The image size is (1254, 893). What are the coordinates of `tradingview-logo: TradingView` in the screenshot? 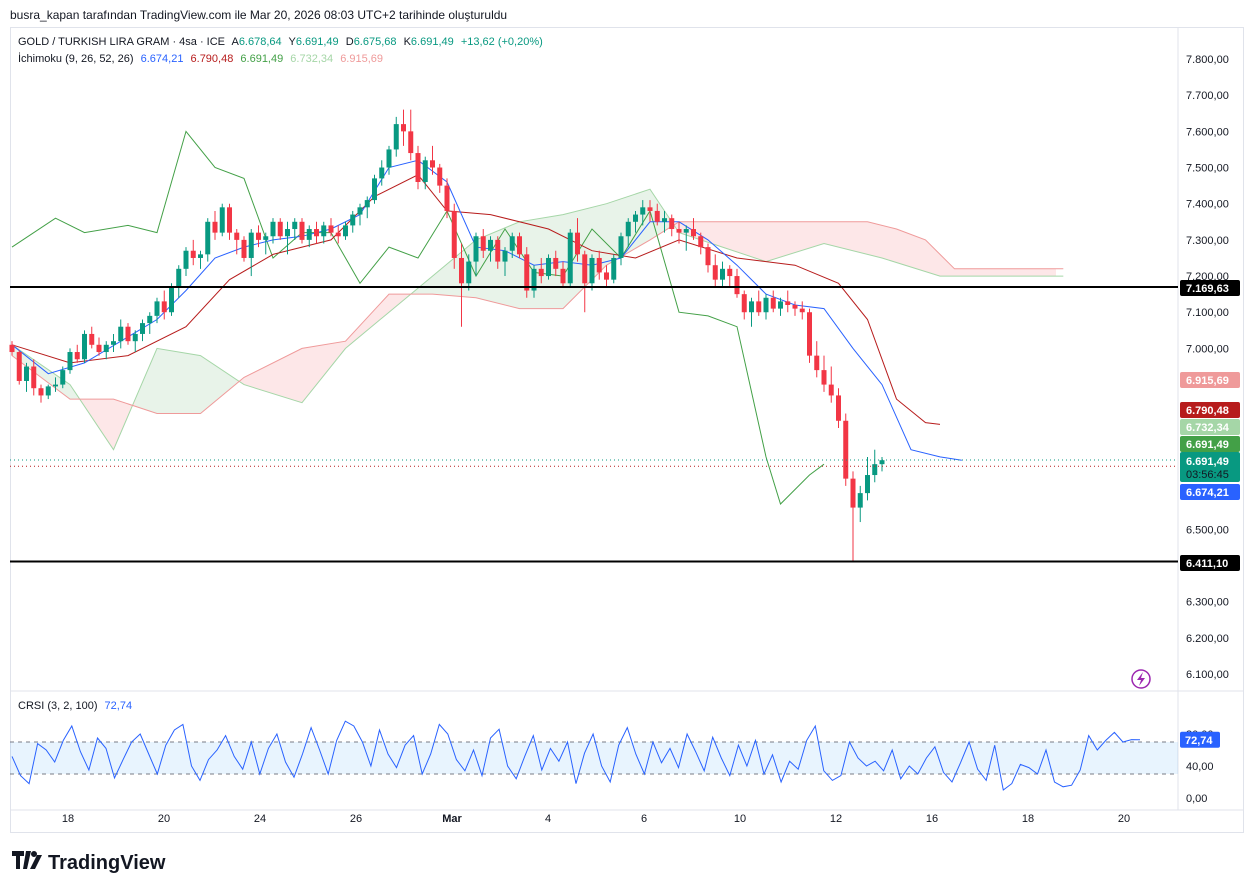 It's located at (88, 863).